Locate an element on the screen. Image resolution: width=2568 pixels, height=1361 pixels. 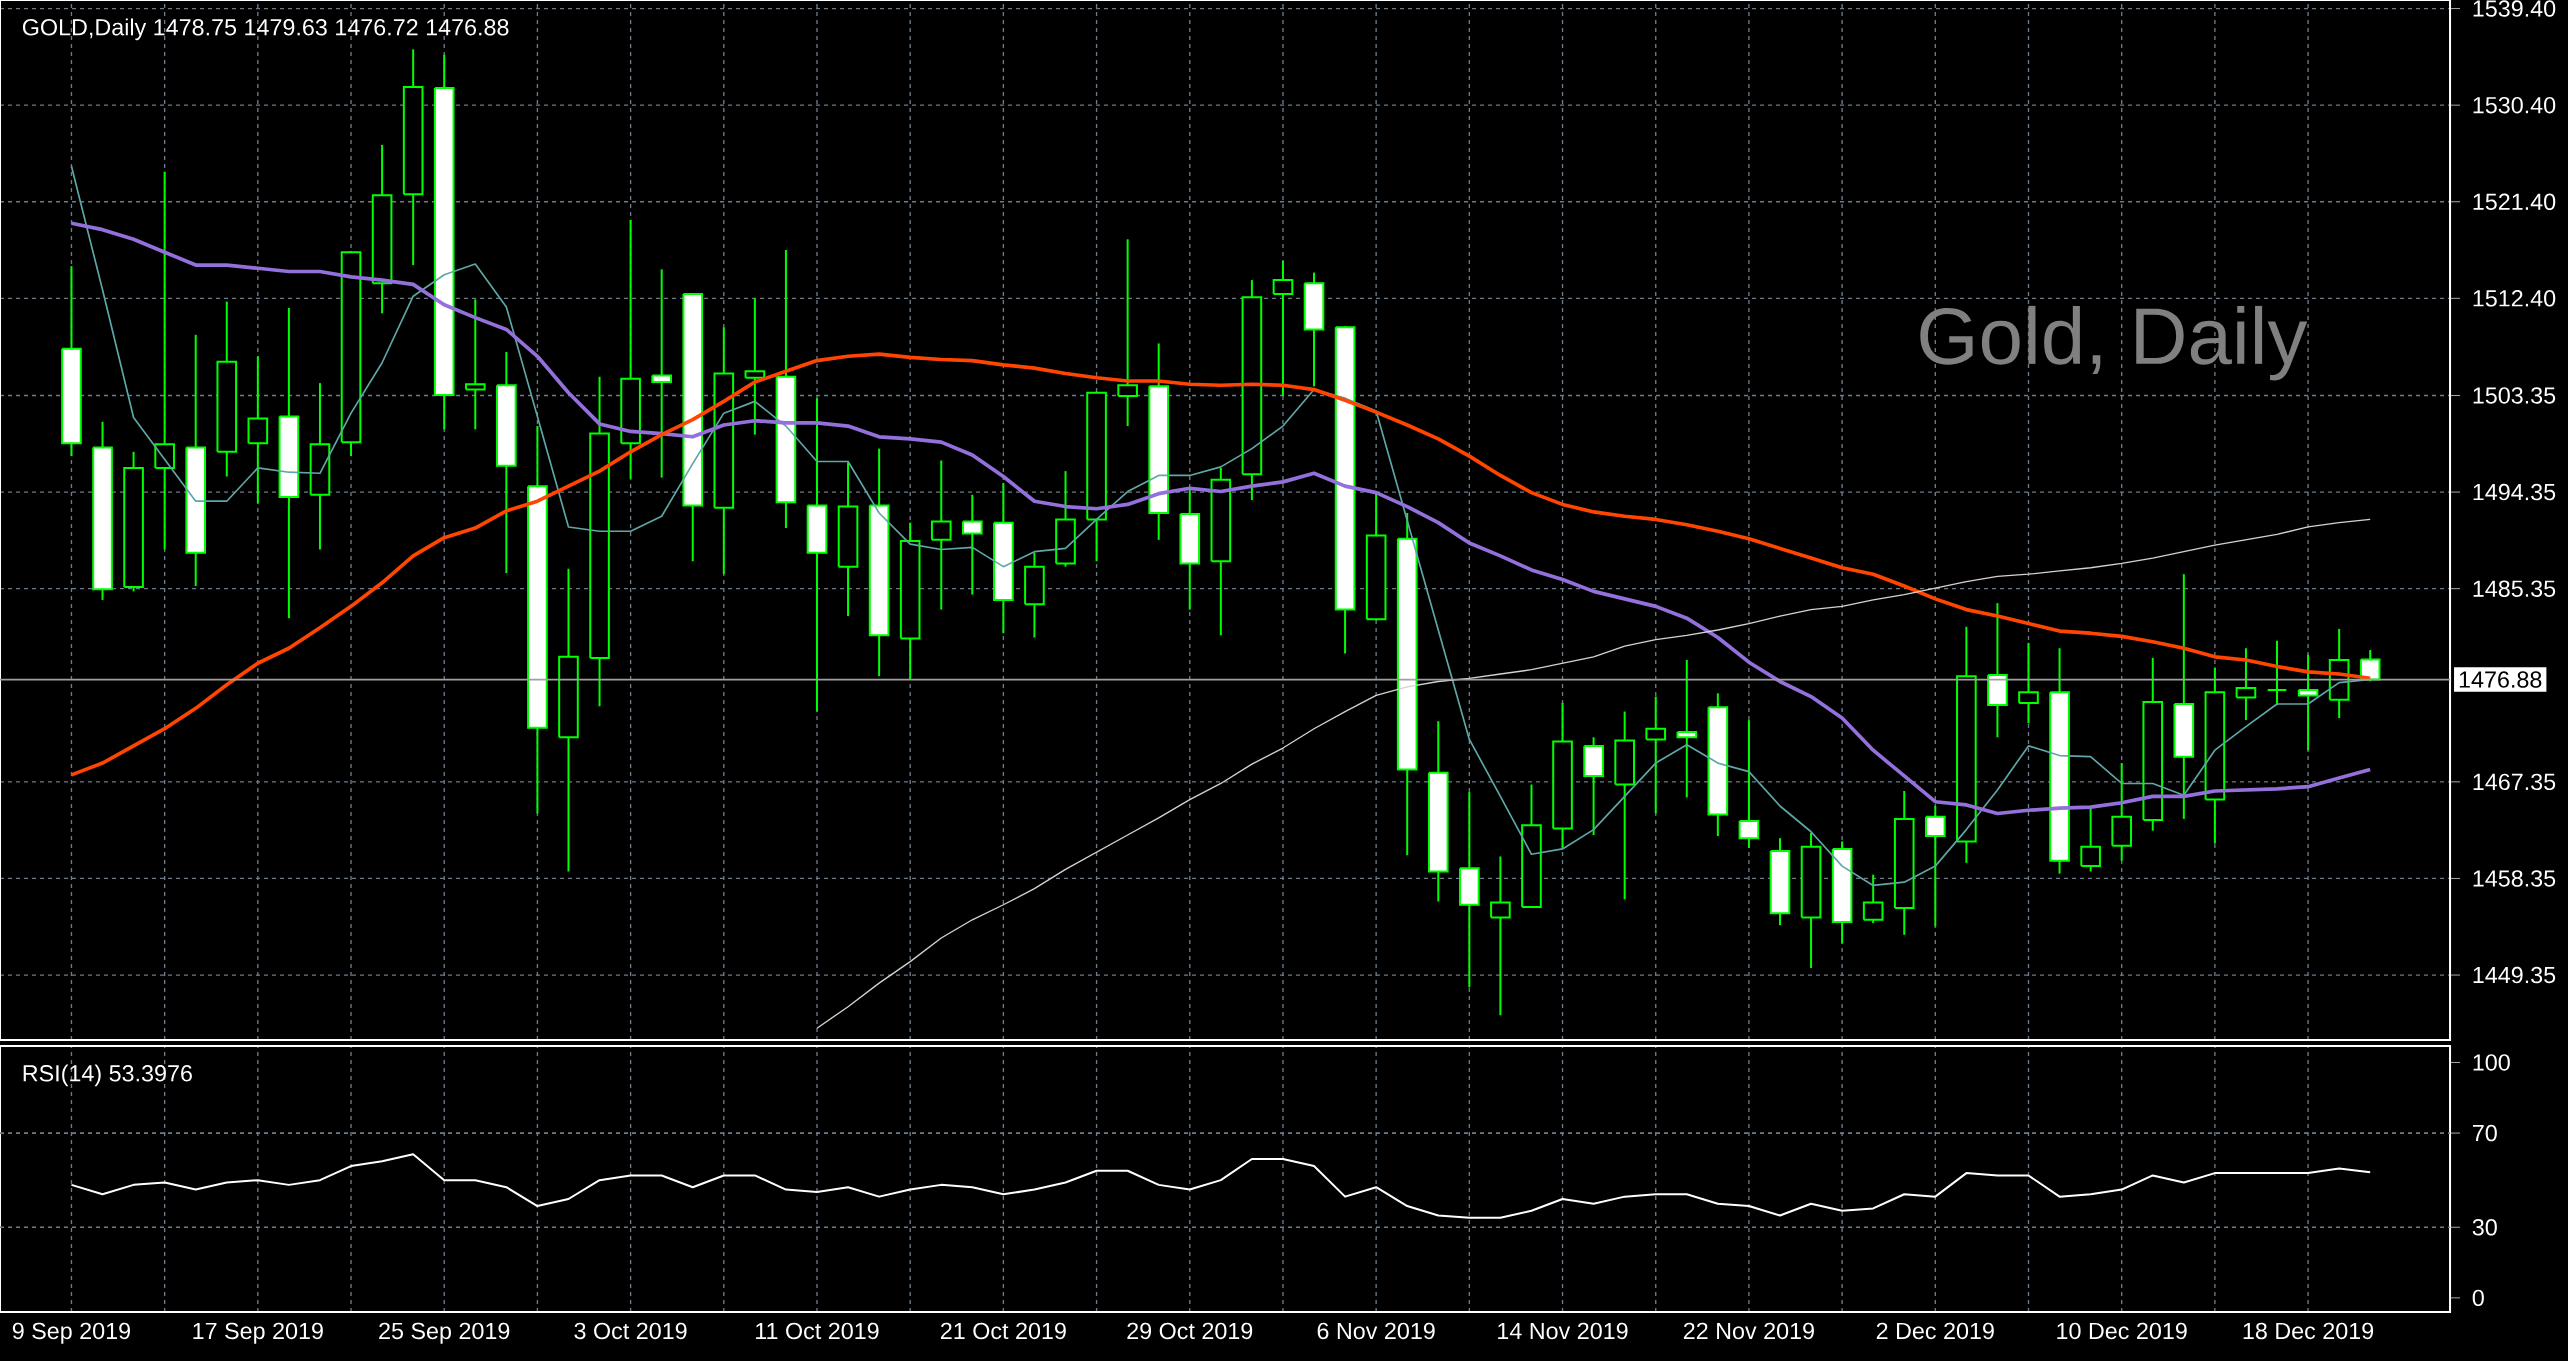
text: RSI(14) 53.3976 is located at coordinates (107, 1075).